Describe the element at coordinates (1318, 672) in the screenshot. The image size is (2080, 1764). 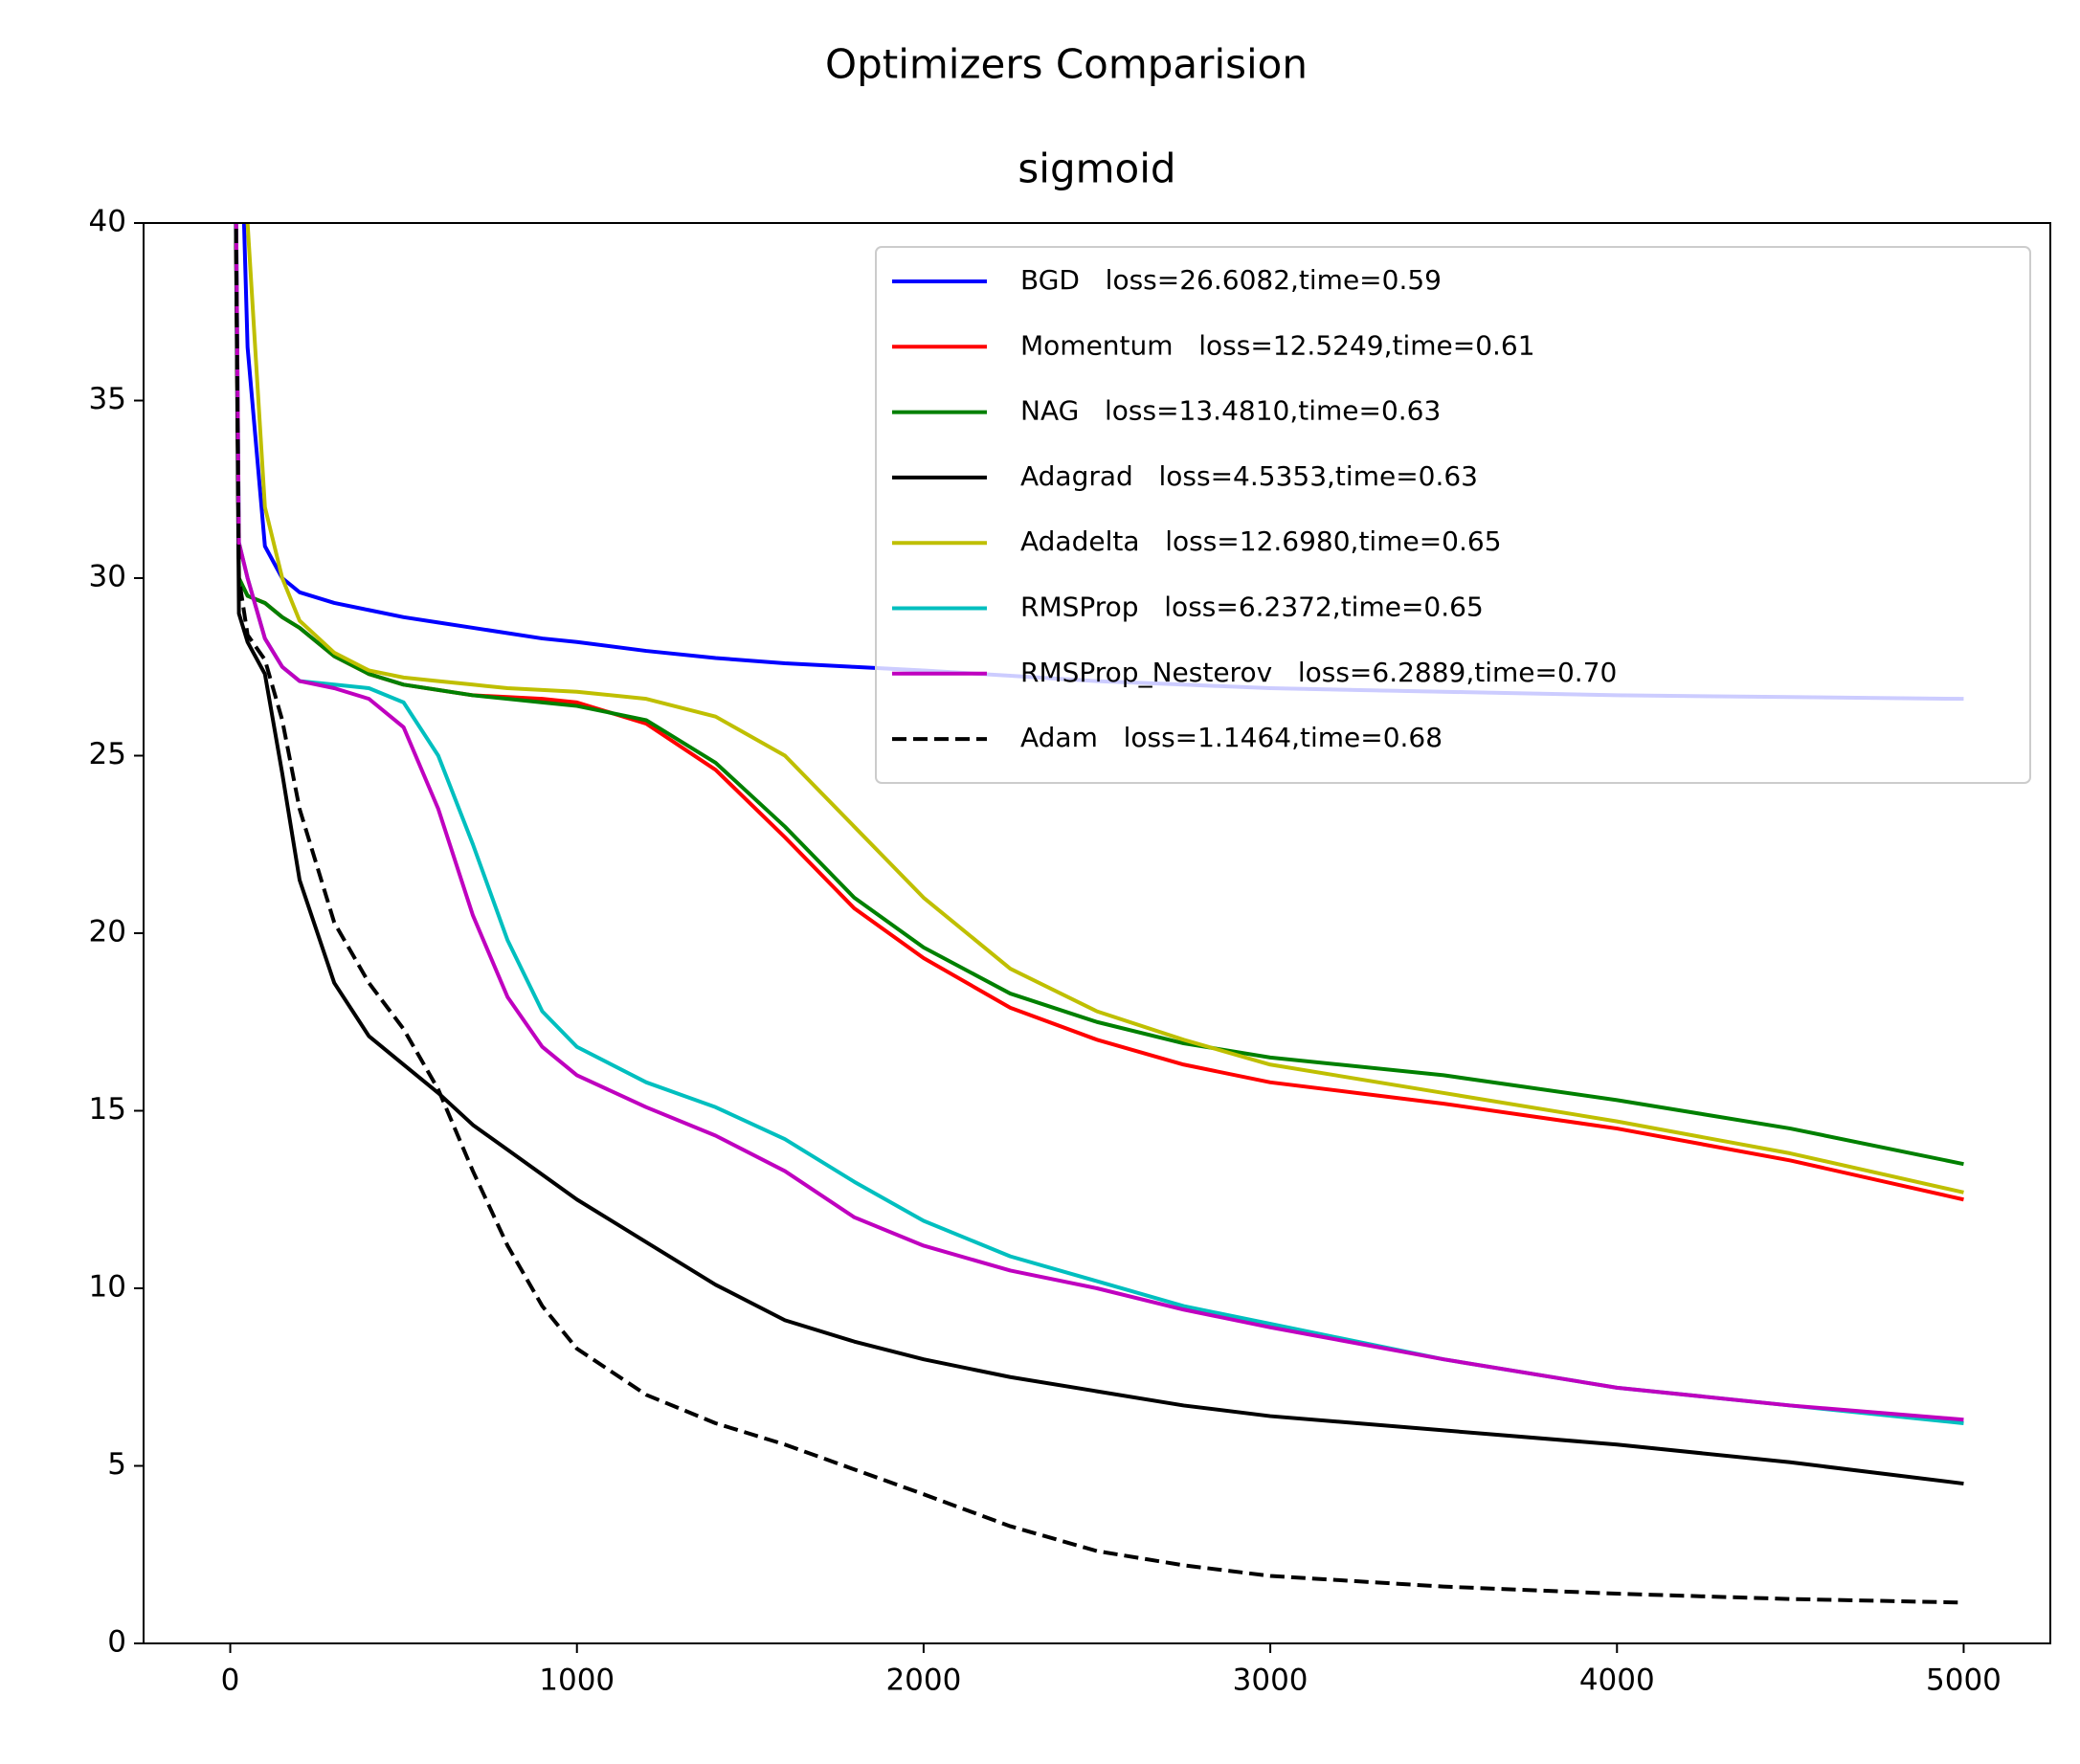
I see `legend-label: RMSProp_Nesterov loss=6.2889,time=0.70` at that location.